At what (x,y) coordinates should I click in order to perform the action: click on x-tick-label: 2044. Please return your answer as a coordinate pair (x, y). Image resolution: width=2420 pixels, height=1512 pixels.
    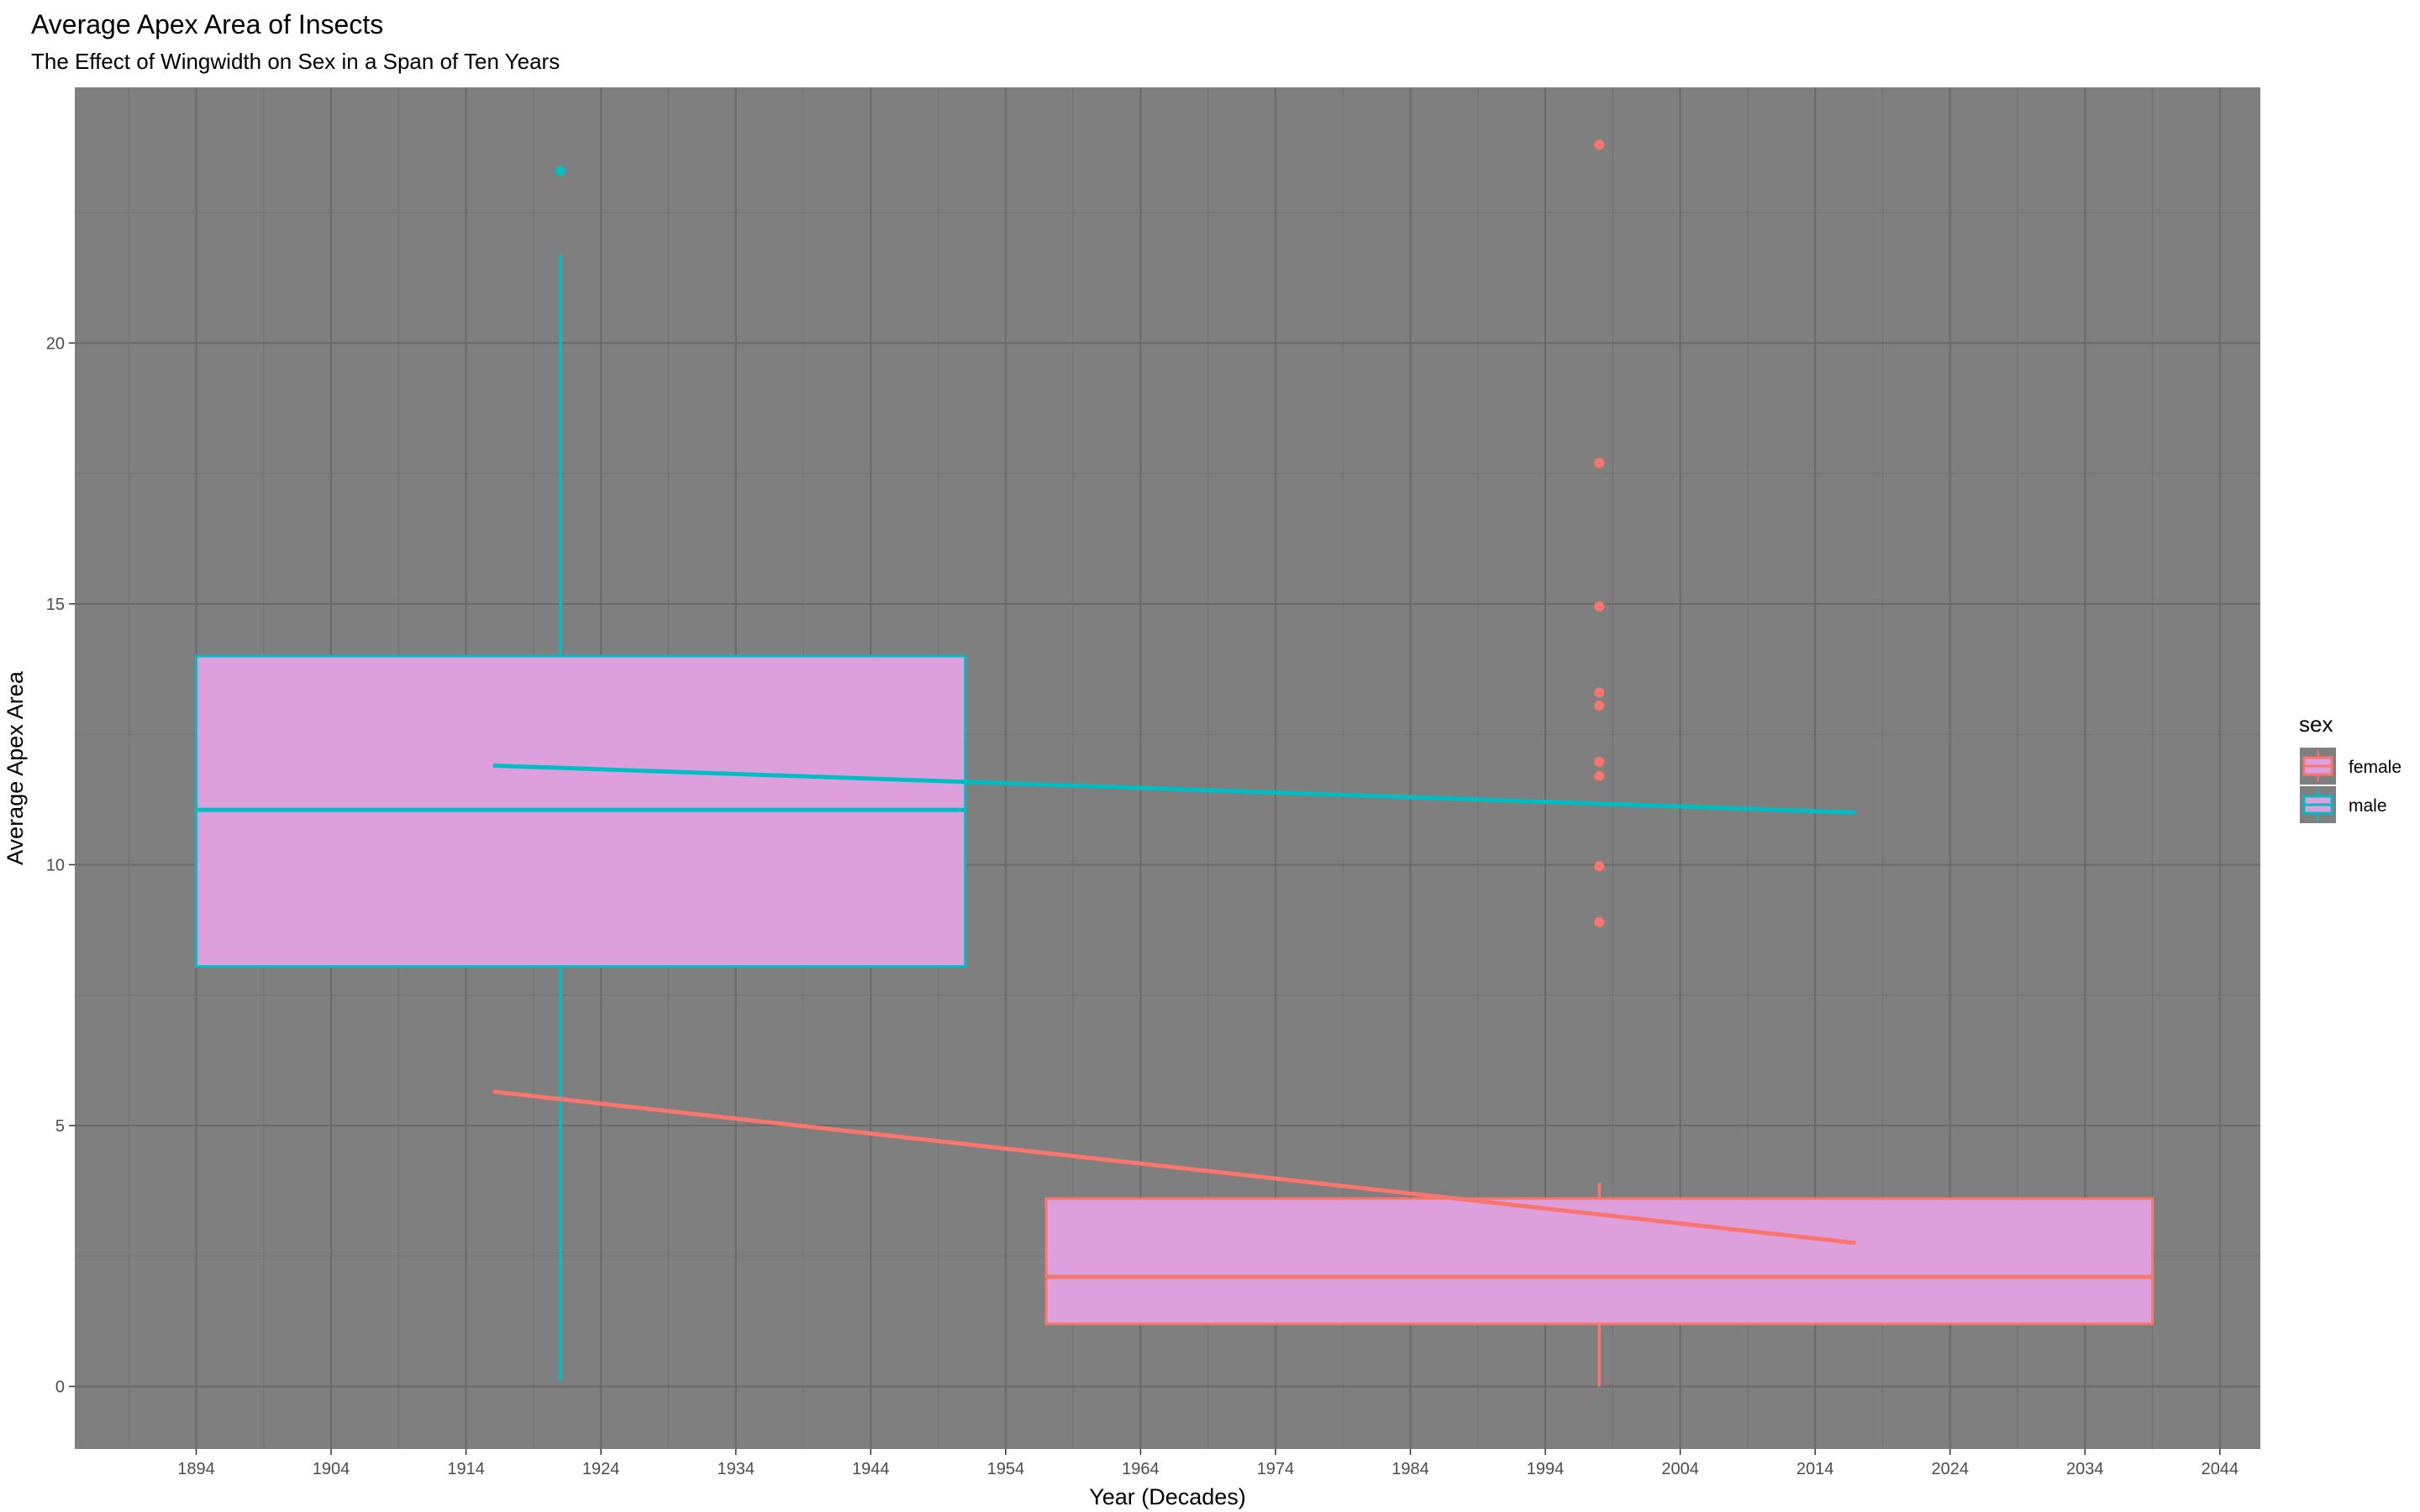
    Looking at the image, I should click on (2220, 1469).